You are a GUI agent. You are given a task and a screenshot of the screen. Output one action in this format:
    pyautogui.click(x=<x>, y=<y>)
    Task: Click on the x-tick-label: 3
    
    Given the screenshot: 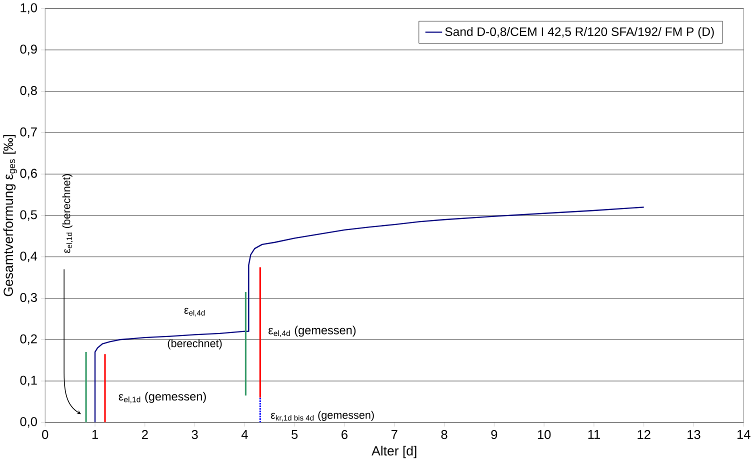 What is the action you would take?
    pyautogui.click(x=195, y=434)
    